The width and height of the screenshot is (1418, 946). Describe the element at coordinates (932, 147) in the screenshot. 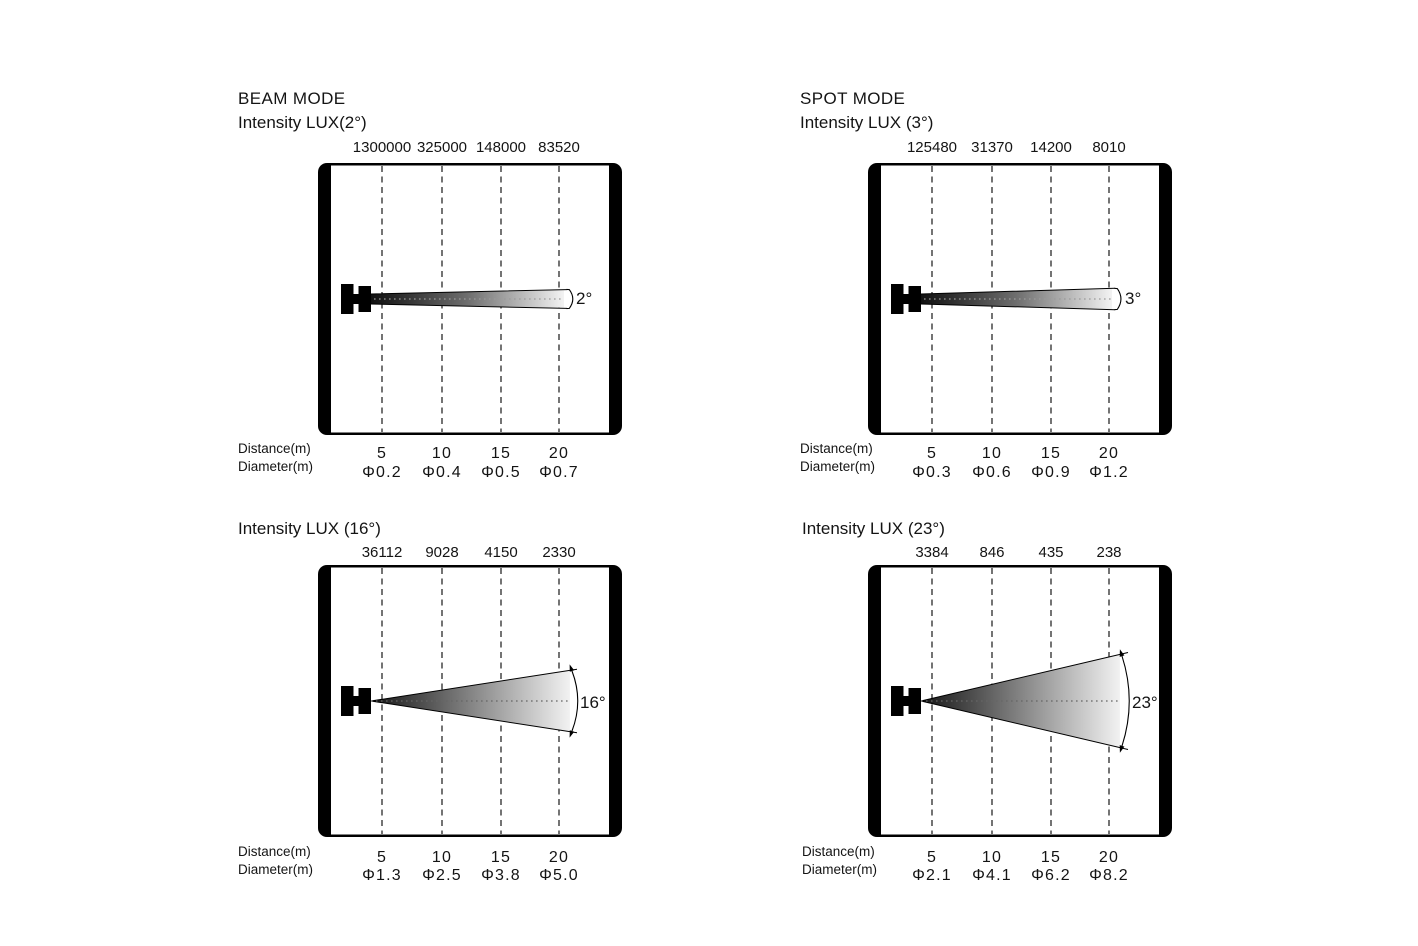

I see `intensity-value: 125480` at that location.